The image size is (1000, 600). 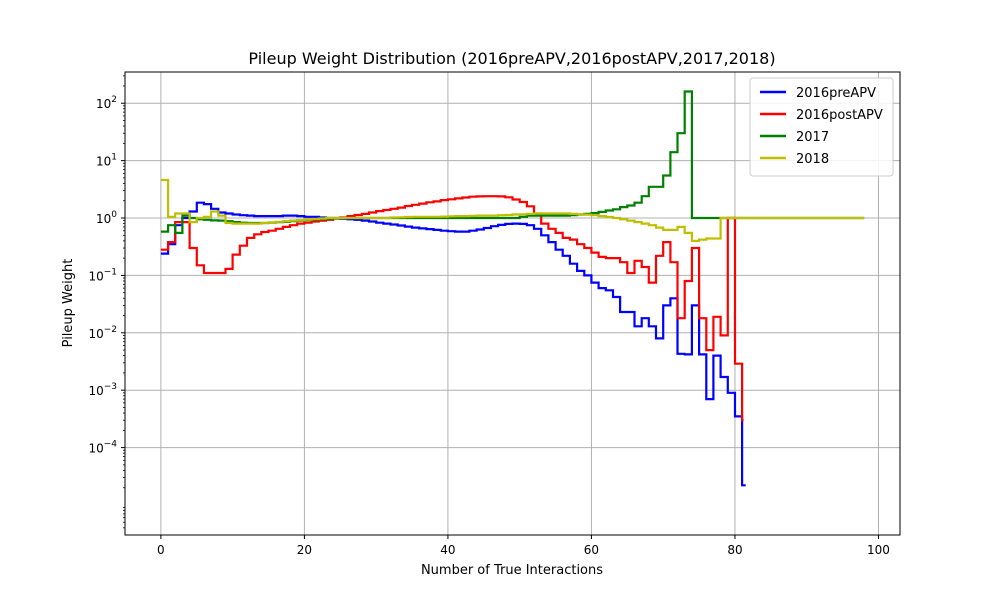 I want to click on y-tick-label: 10¹, so click(x=106, y=161).